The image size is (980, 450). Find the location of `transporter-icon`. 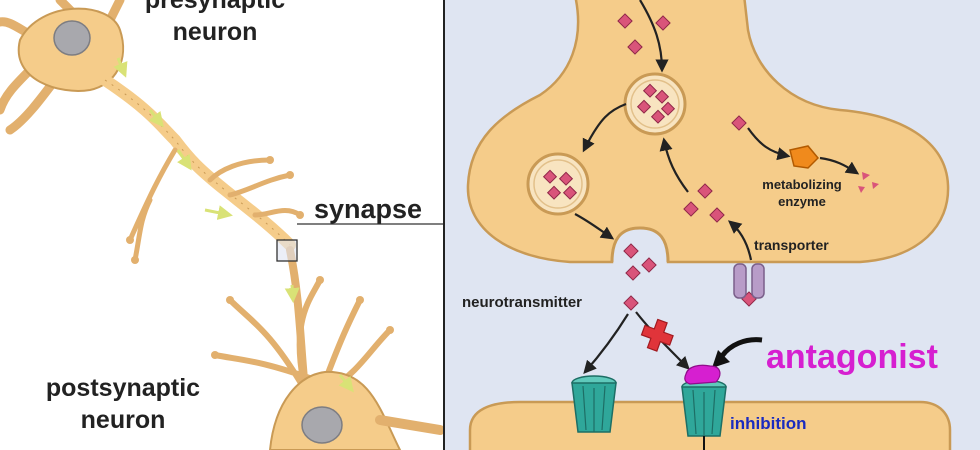

transporter-icon is located at coordinates (749, 281).